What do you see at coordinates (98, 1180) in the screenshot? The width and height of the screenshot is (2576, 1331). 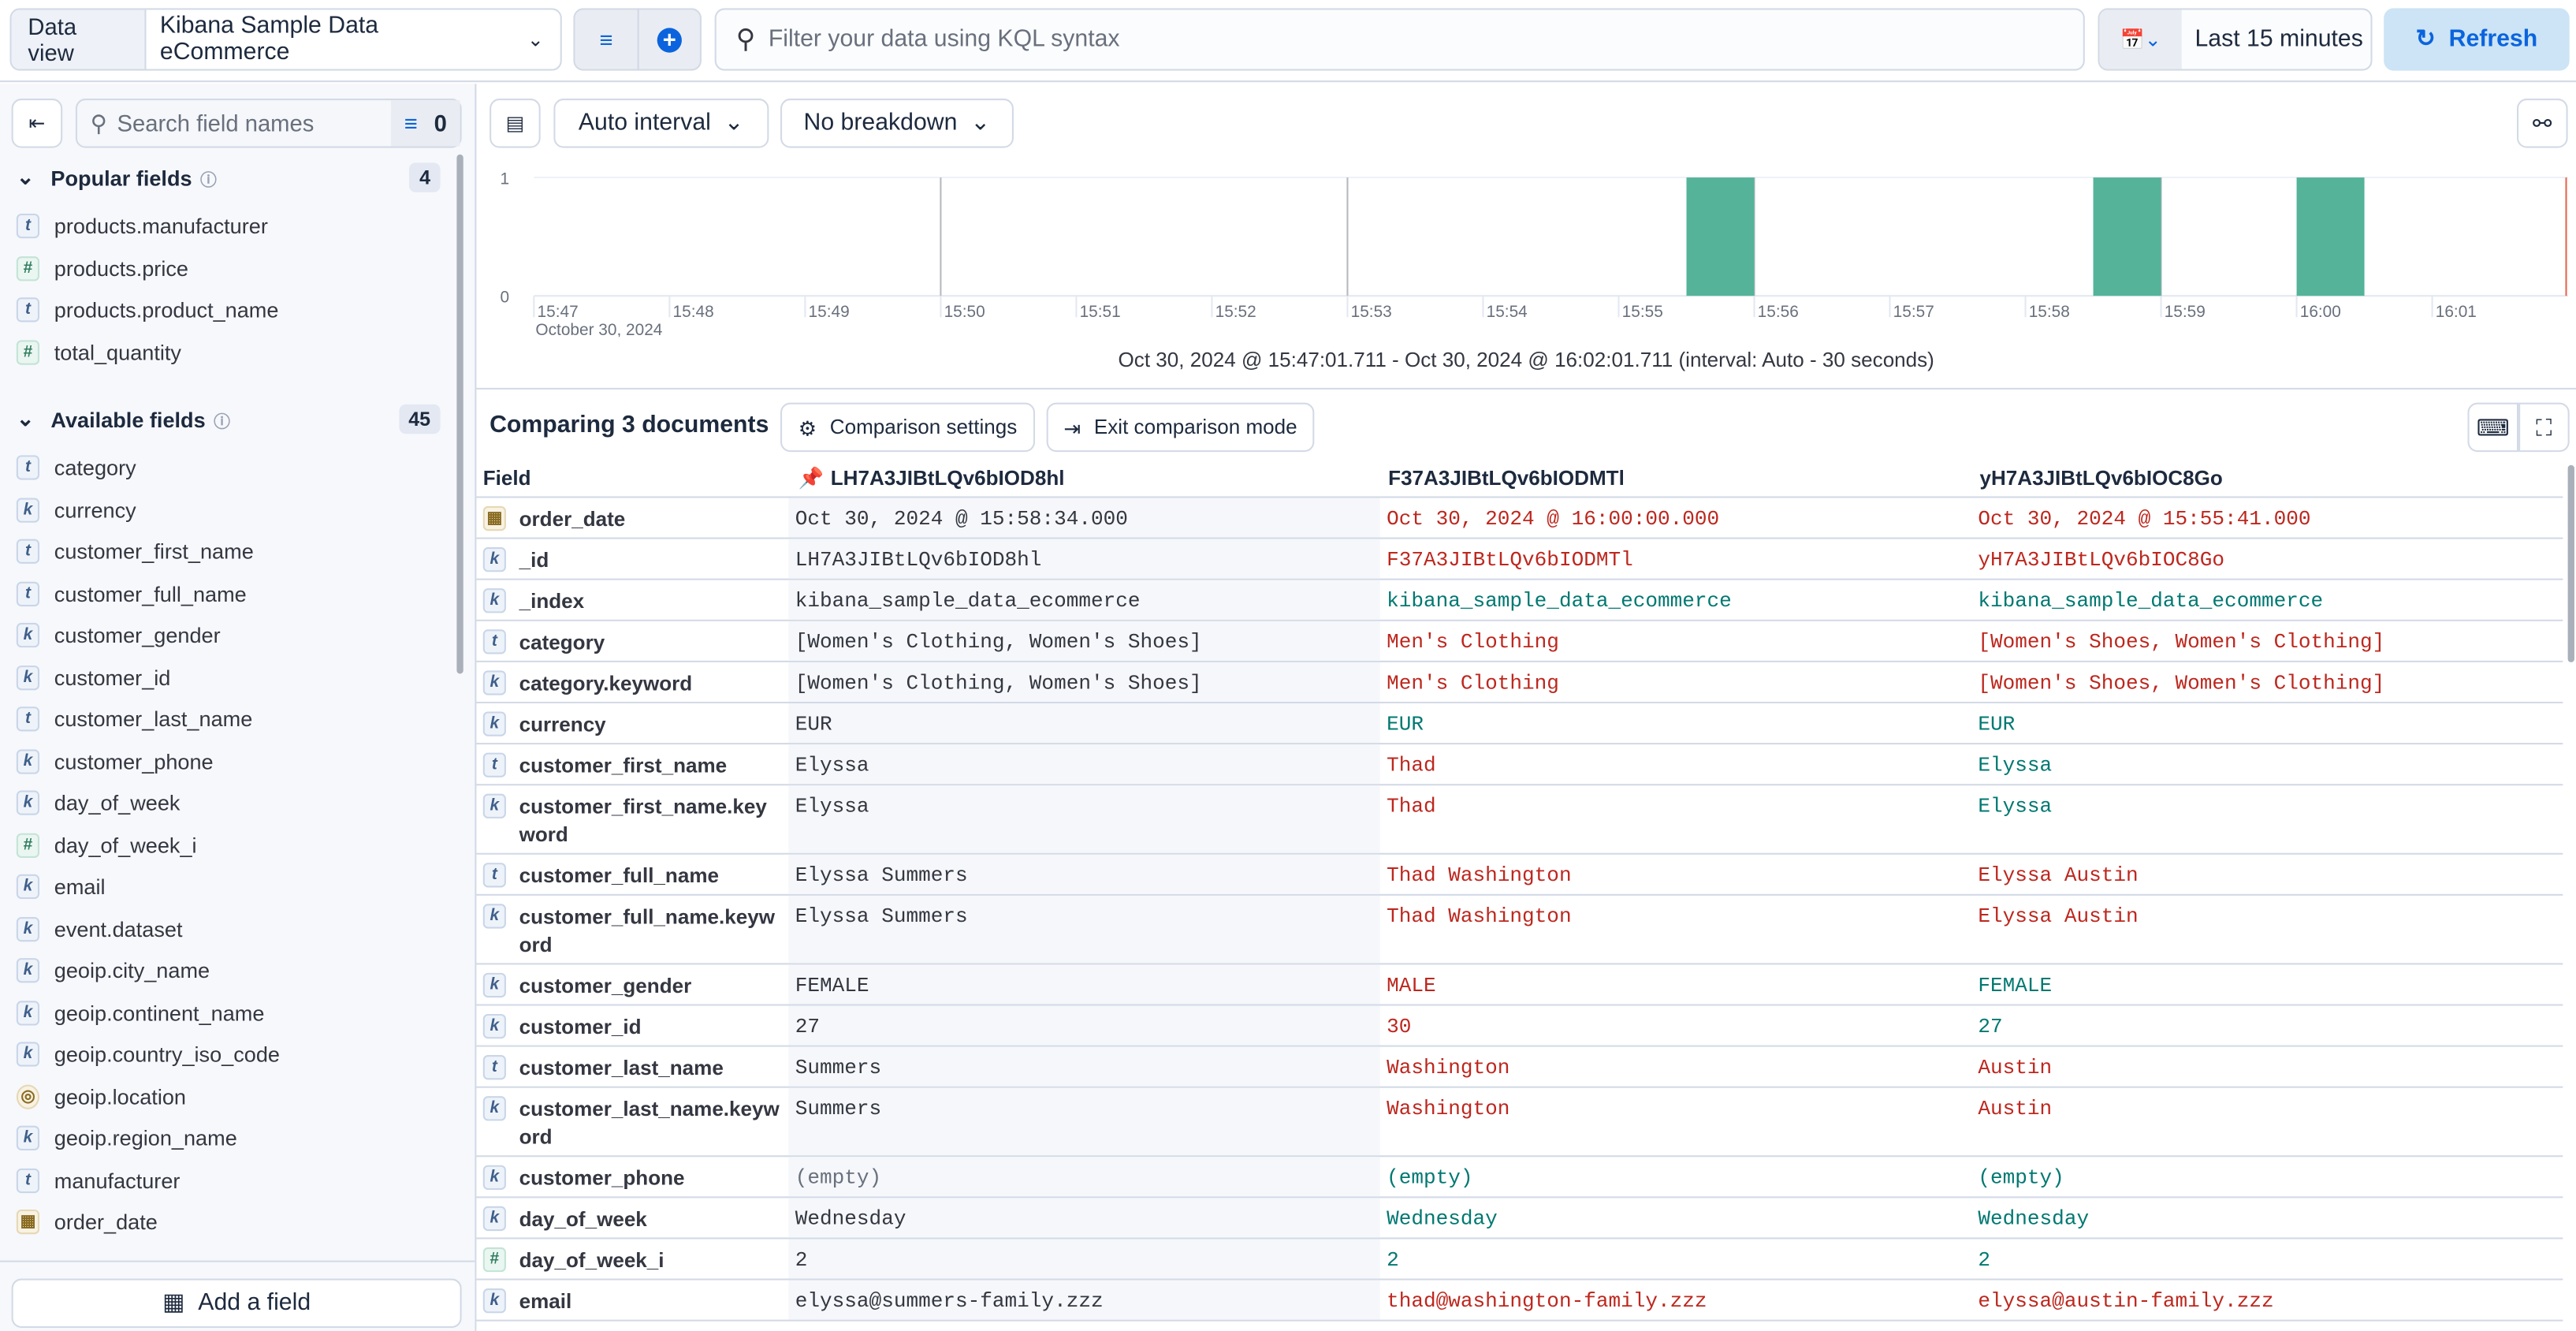 I see `field-item: t manufacturer` at bounding box center [98, 1180].